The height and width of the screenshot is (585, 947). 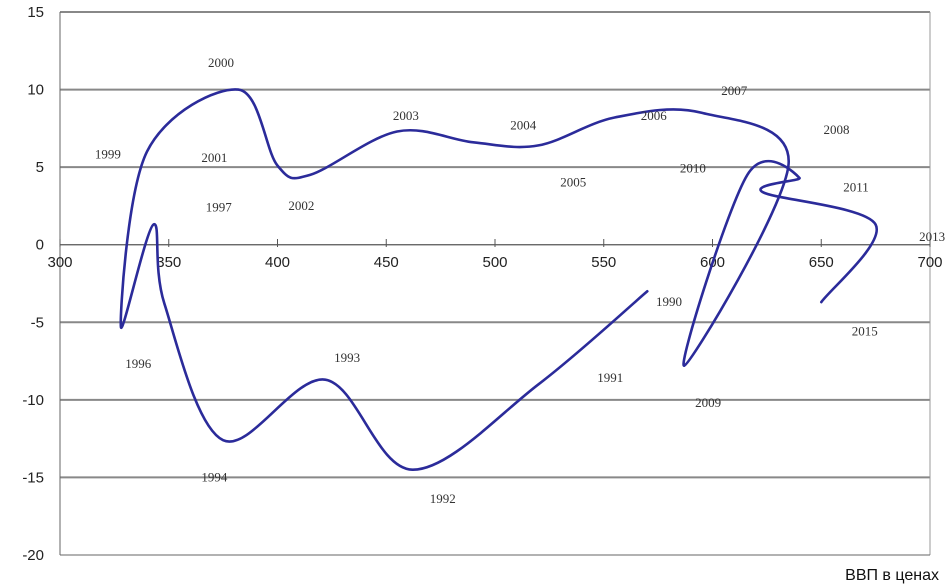 What do you see at coordinates (138, 363) in the screenshot?
I see `year-label-1996: 1996` at bounding box center [138, 363].